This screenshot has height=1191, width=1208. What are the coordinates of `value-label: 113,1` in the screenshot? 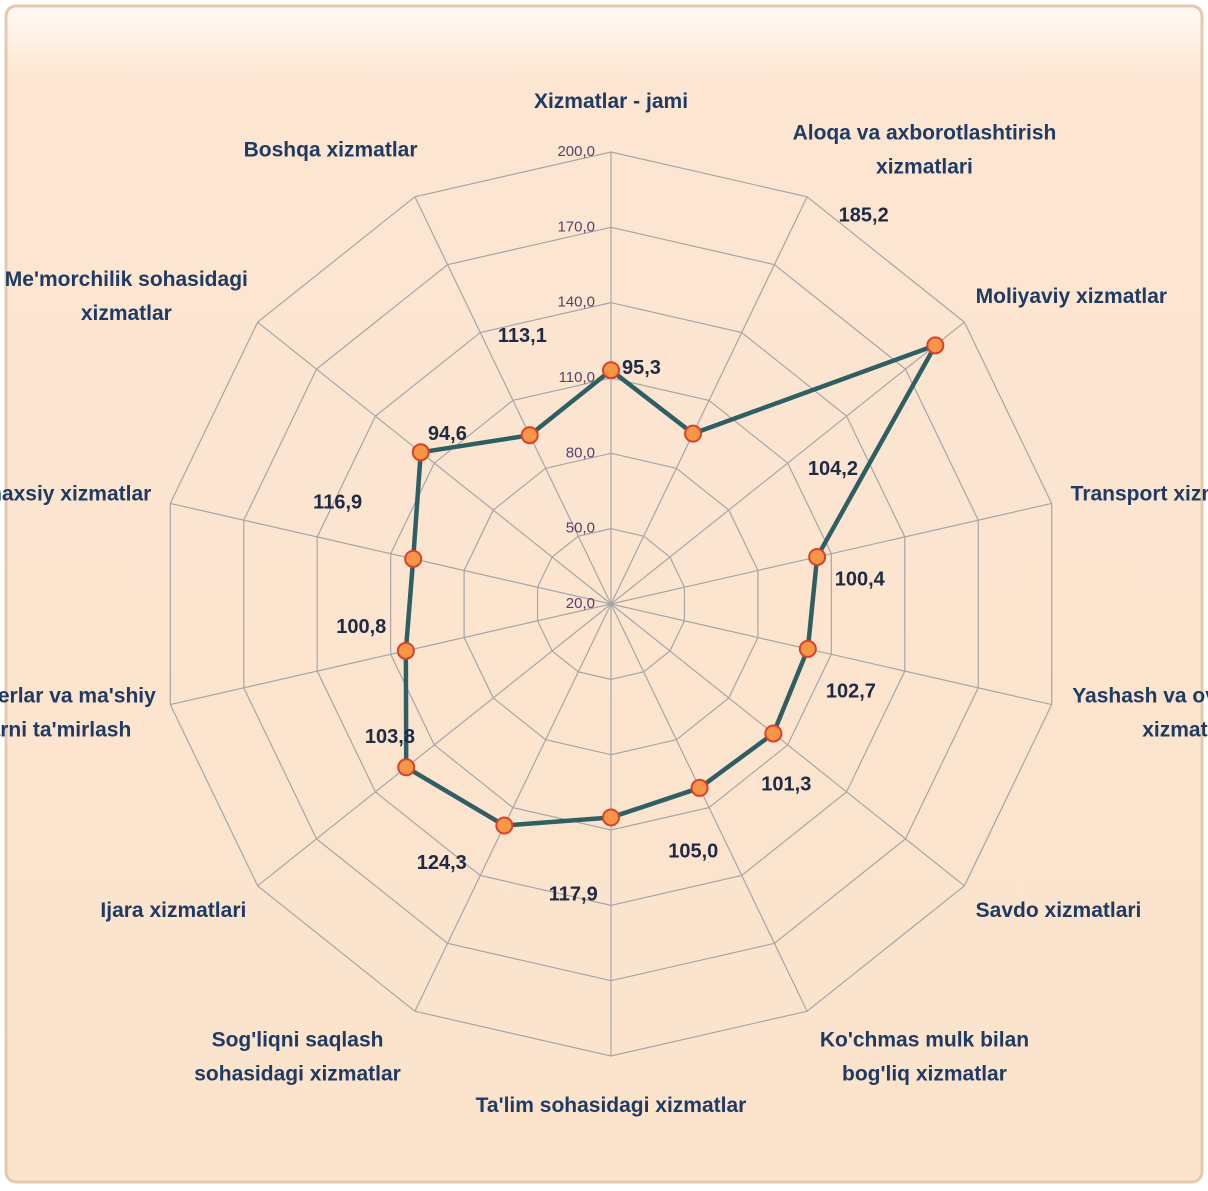 It's located at (522, 336).